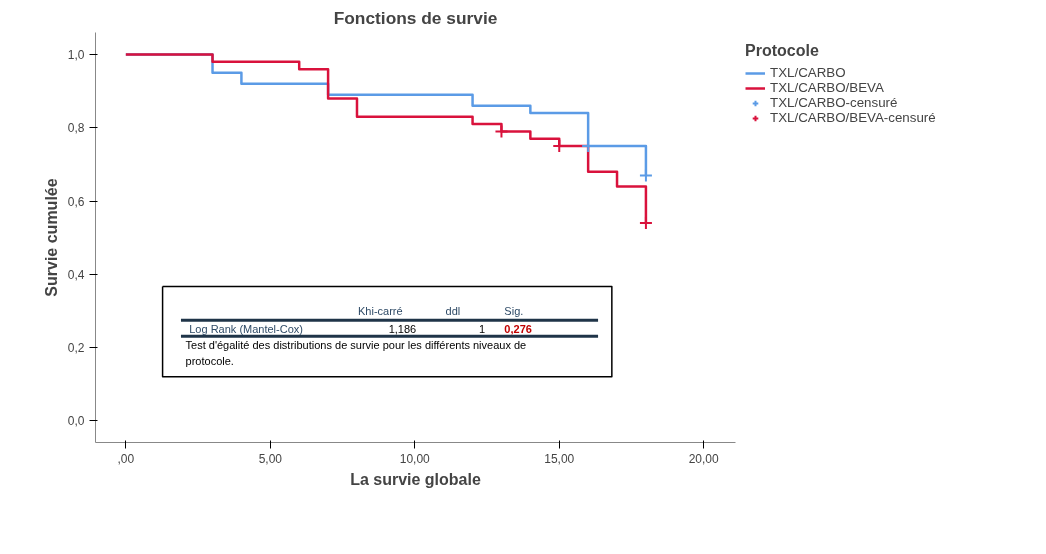 The image size is (1046, 554). Describe the element at coordinates (76, 201) in the screenshot. I see `y-tick-label: 0,6` at that location.